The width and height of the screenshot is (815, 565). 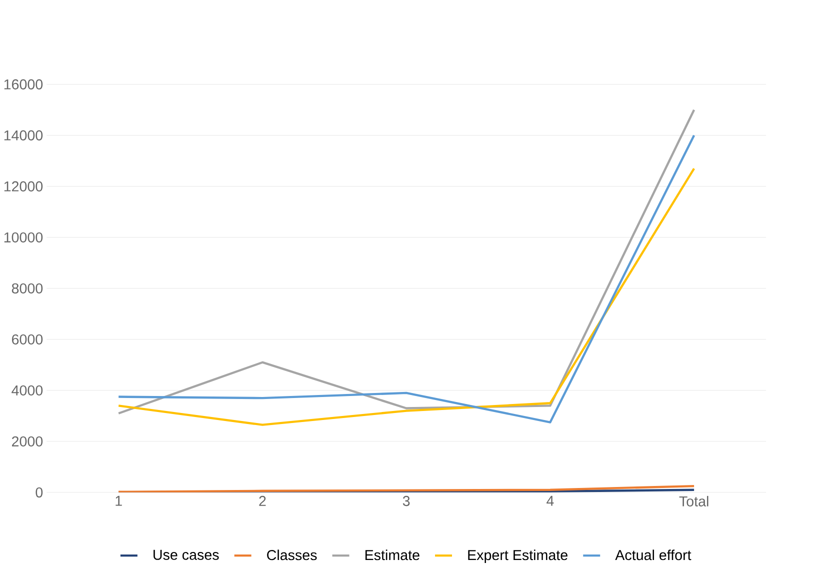 What do you see at coordinates (27, 441) in the screenshot?
I see `y-tick-label: 2000` at bounding box center [27, 441].